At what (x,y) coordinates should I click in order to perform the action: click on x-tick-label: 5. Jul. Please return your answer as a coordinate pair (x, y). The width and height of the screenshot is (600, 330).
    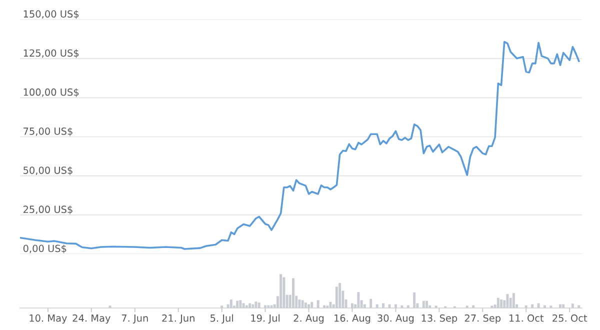
    Looking at the image, I should click on (221, 319).